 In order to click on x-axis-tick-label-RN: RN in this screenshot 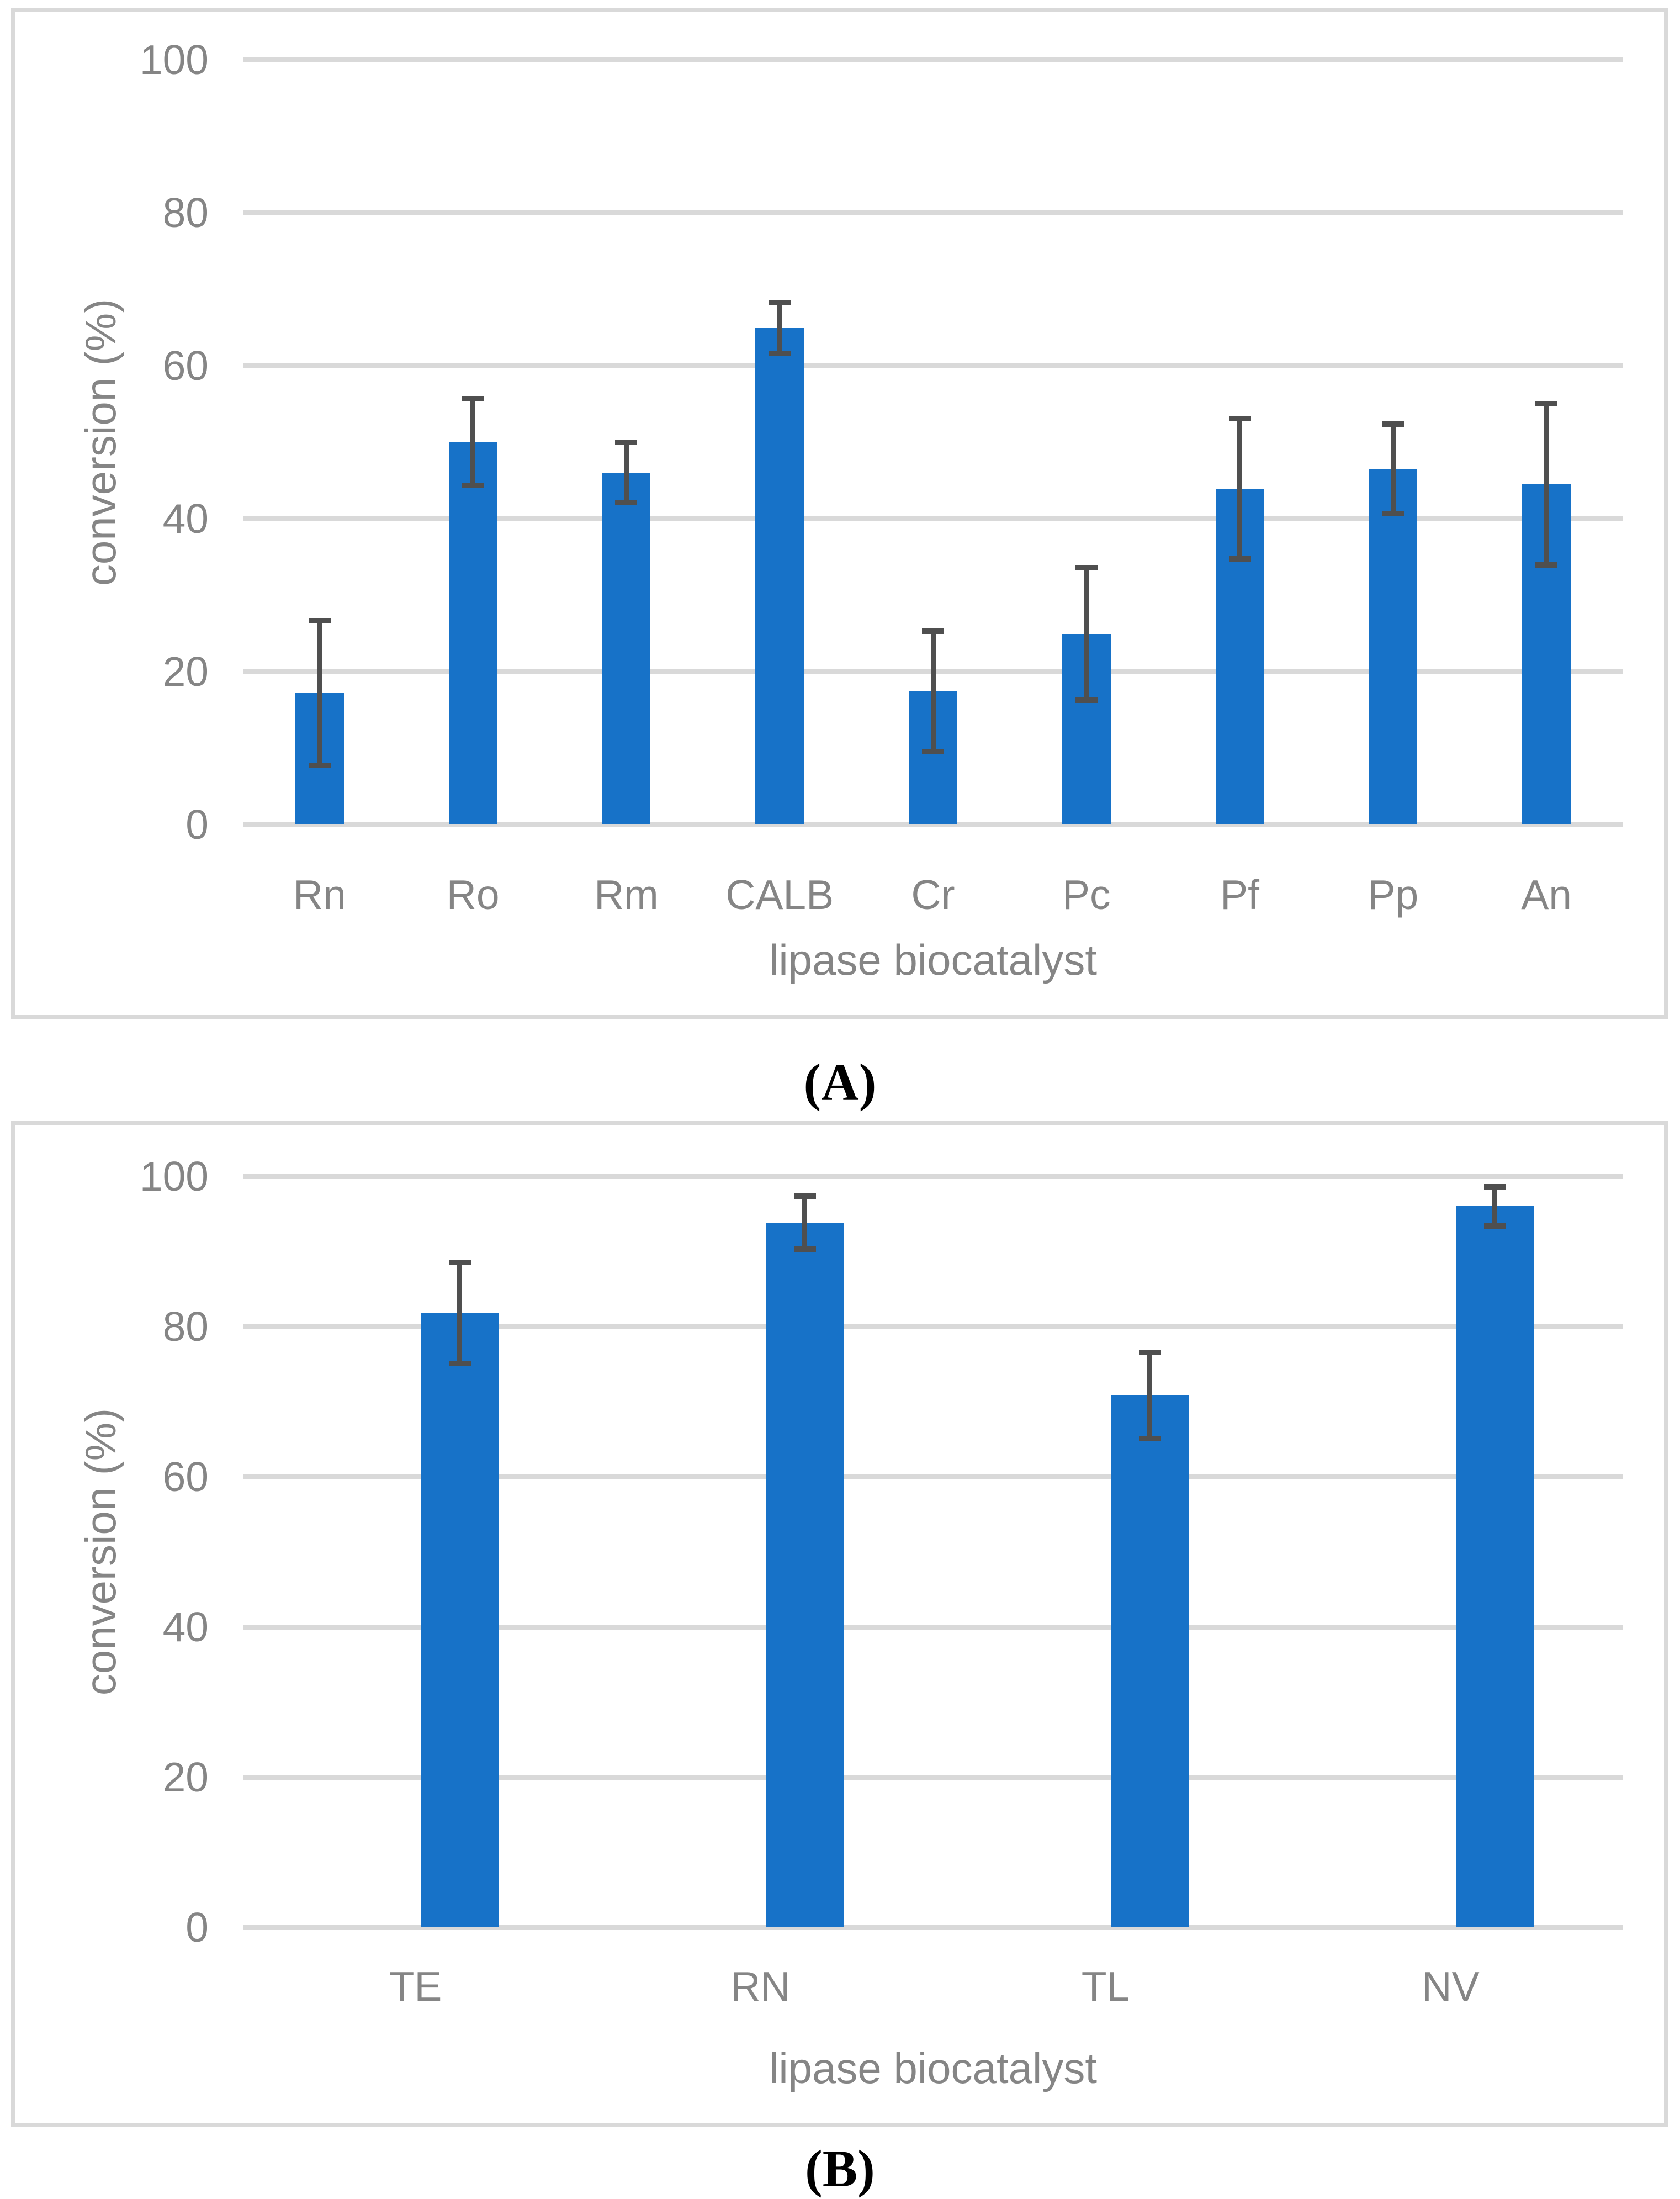, I will do `click(760, 1987)`.